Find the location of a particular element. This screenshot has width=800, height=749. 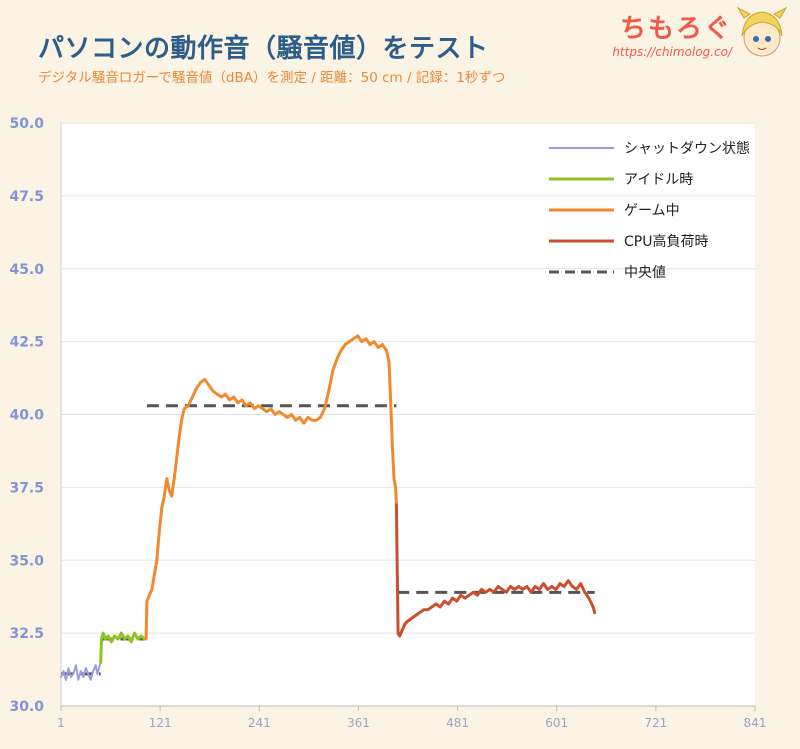

y-tick-labels: 30.0 32.5 35.0 37.5 40.0 42.5 45.0 47.5 50.0 is located at coordinates (26, 415).